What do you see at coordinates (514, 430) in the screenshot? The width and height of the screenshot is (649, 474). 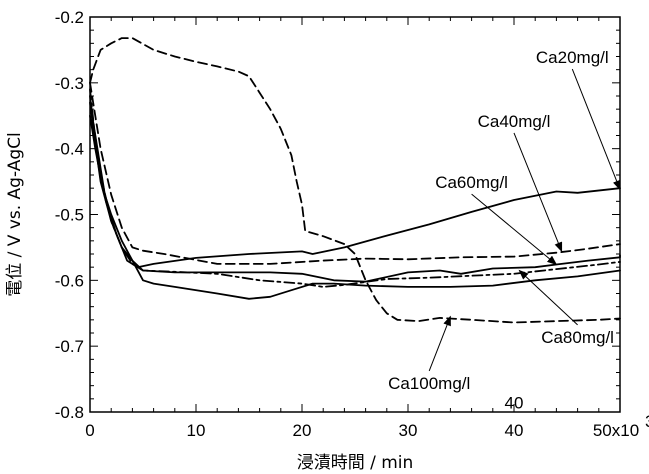 I see `x-tick-label: 40` at bounding box center [514, 430].